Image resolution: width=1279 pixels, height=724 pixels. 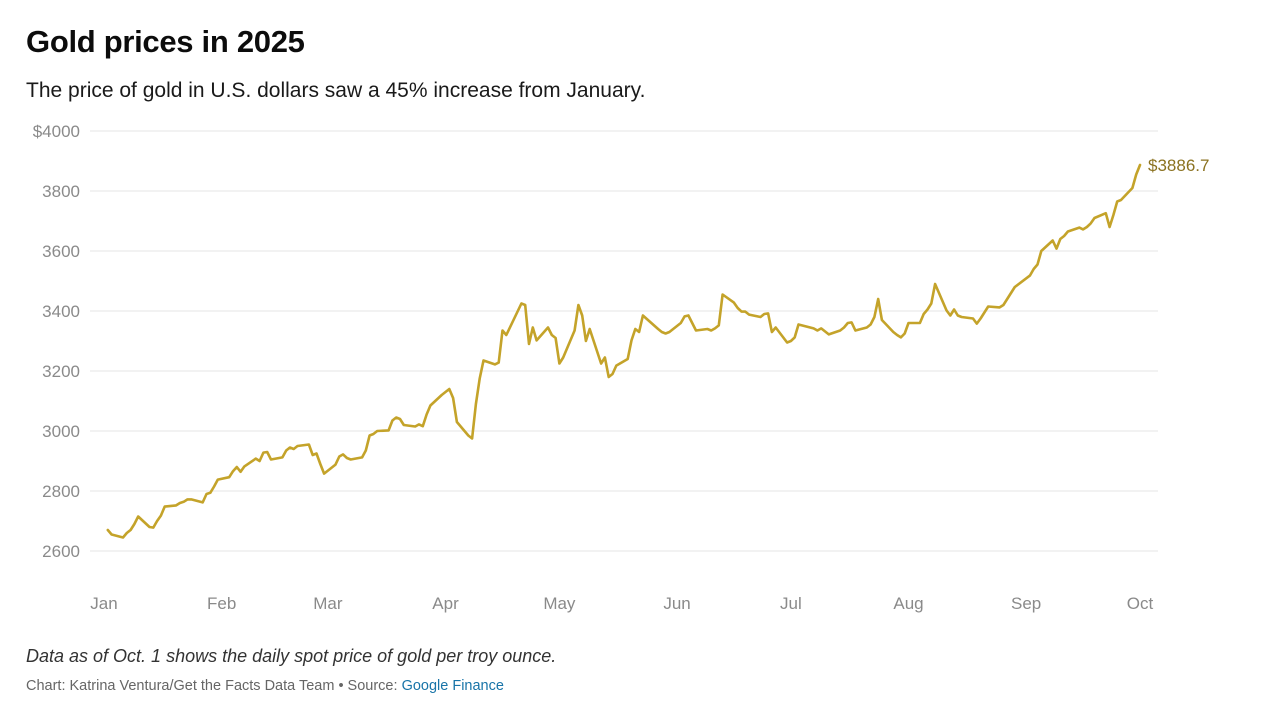 I want to click on source-link: Google Finance, so click(x=452, y=686).